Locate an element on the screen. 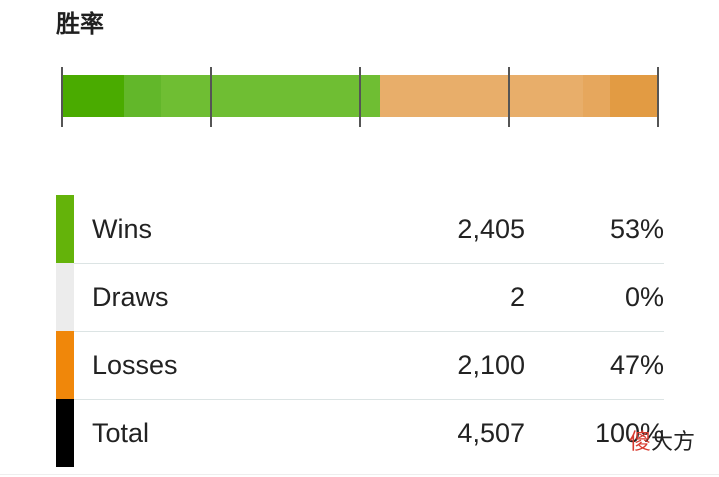 This screenshot has height=477, width=719. stats-row-losses: Losses 2,100 47% is located at coordinates (360, 365).